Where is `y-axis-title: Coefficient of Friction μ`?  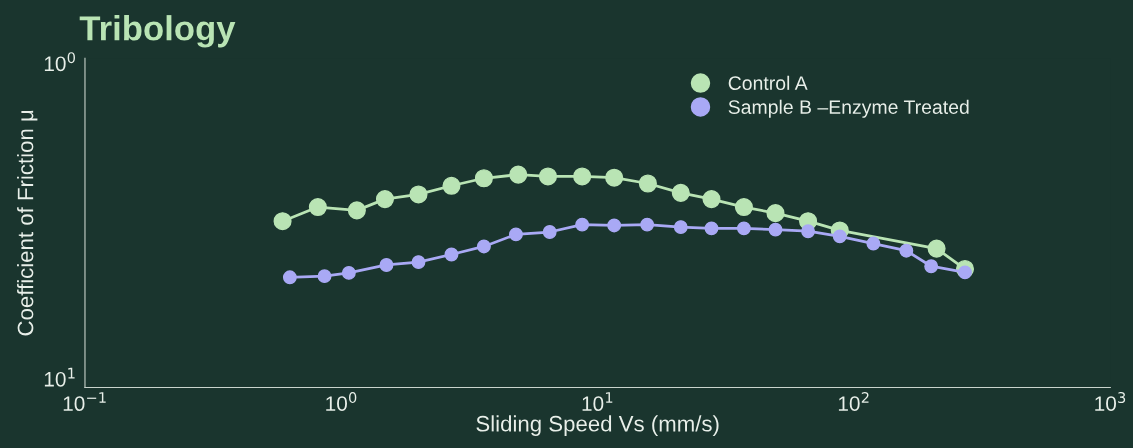
y-axis-title: Coefficient of Friction μ is located at coordinates (27, 223).